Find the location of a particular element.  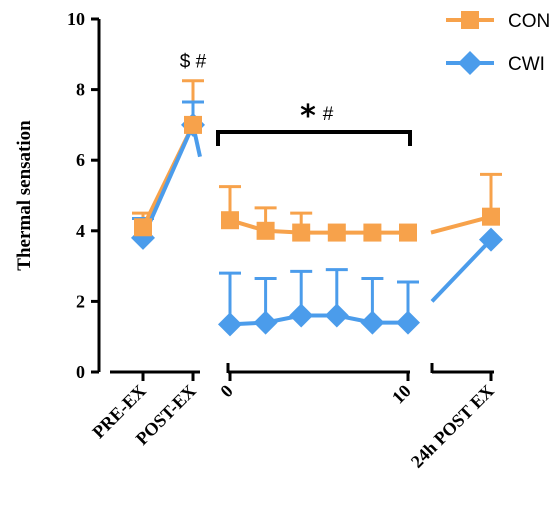

y-axis-label: Thermal sensation is located at coordinates (24, 195).